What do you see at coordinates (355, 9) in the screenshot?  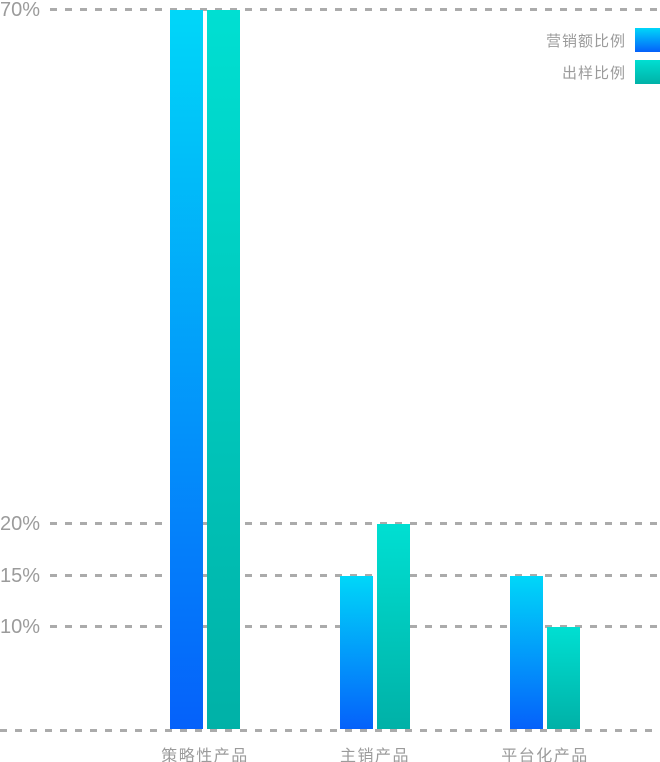 I see `gridline-70%` at bounding box center [355, 9].